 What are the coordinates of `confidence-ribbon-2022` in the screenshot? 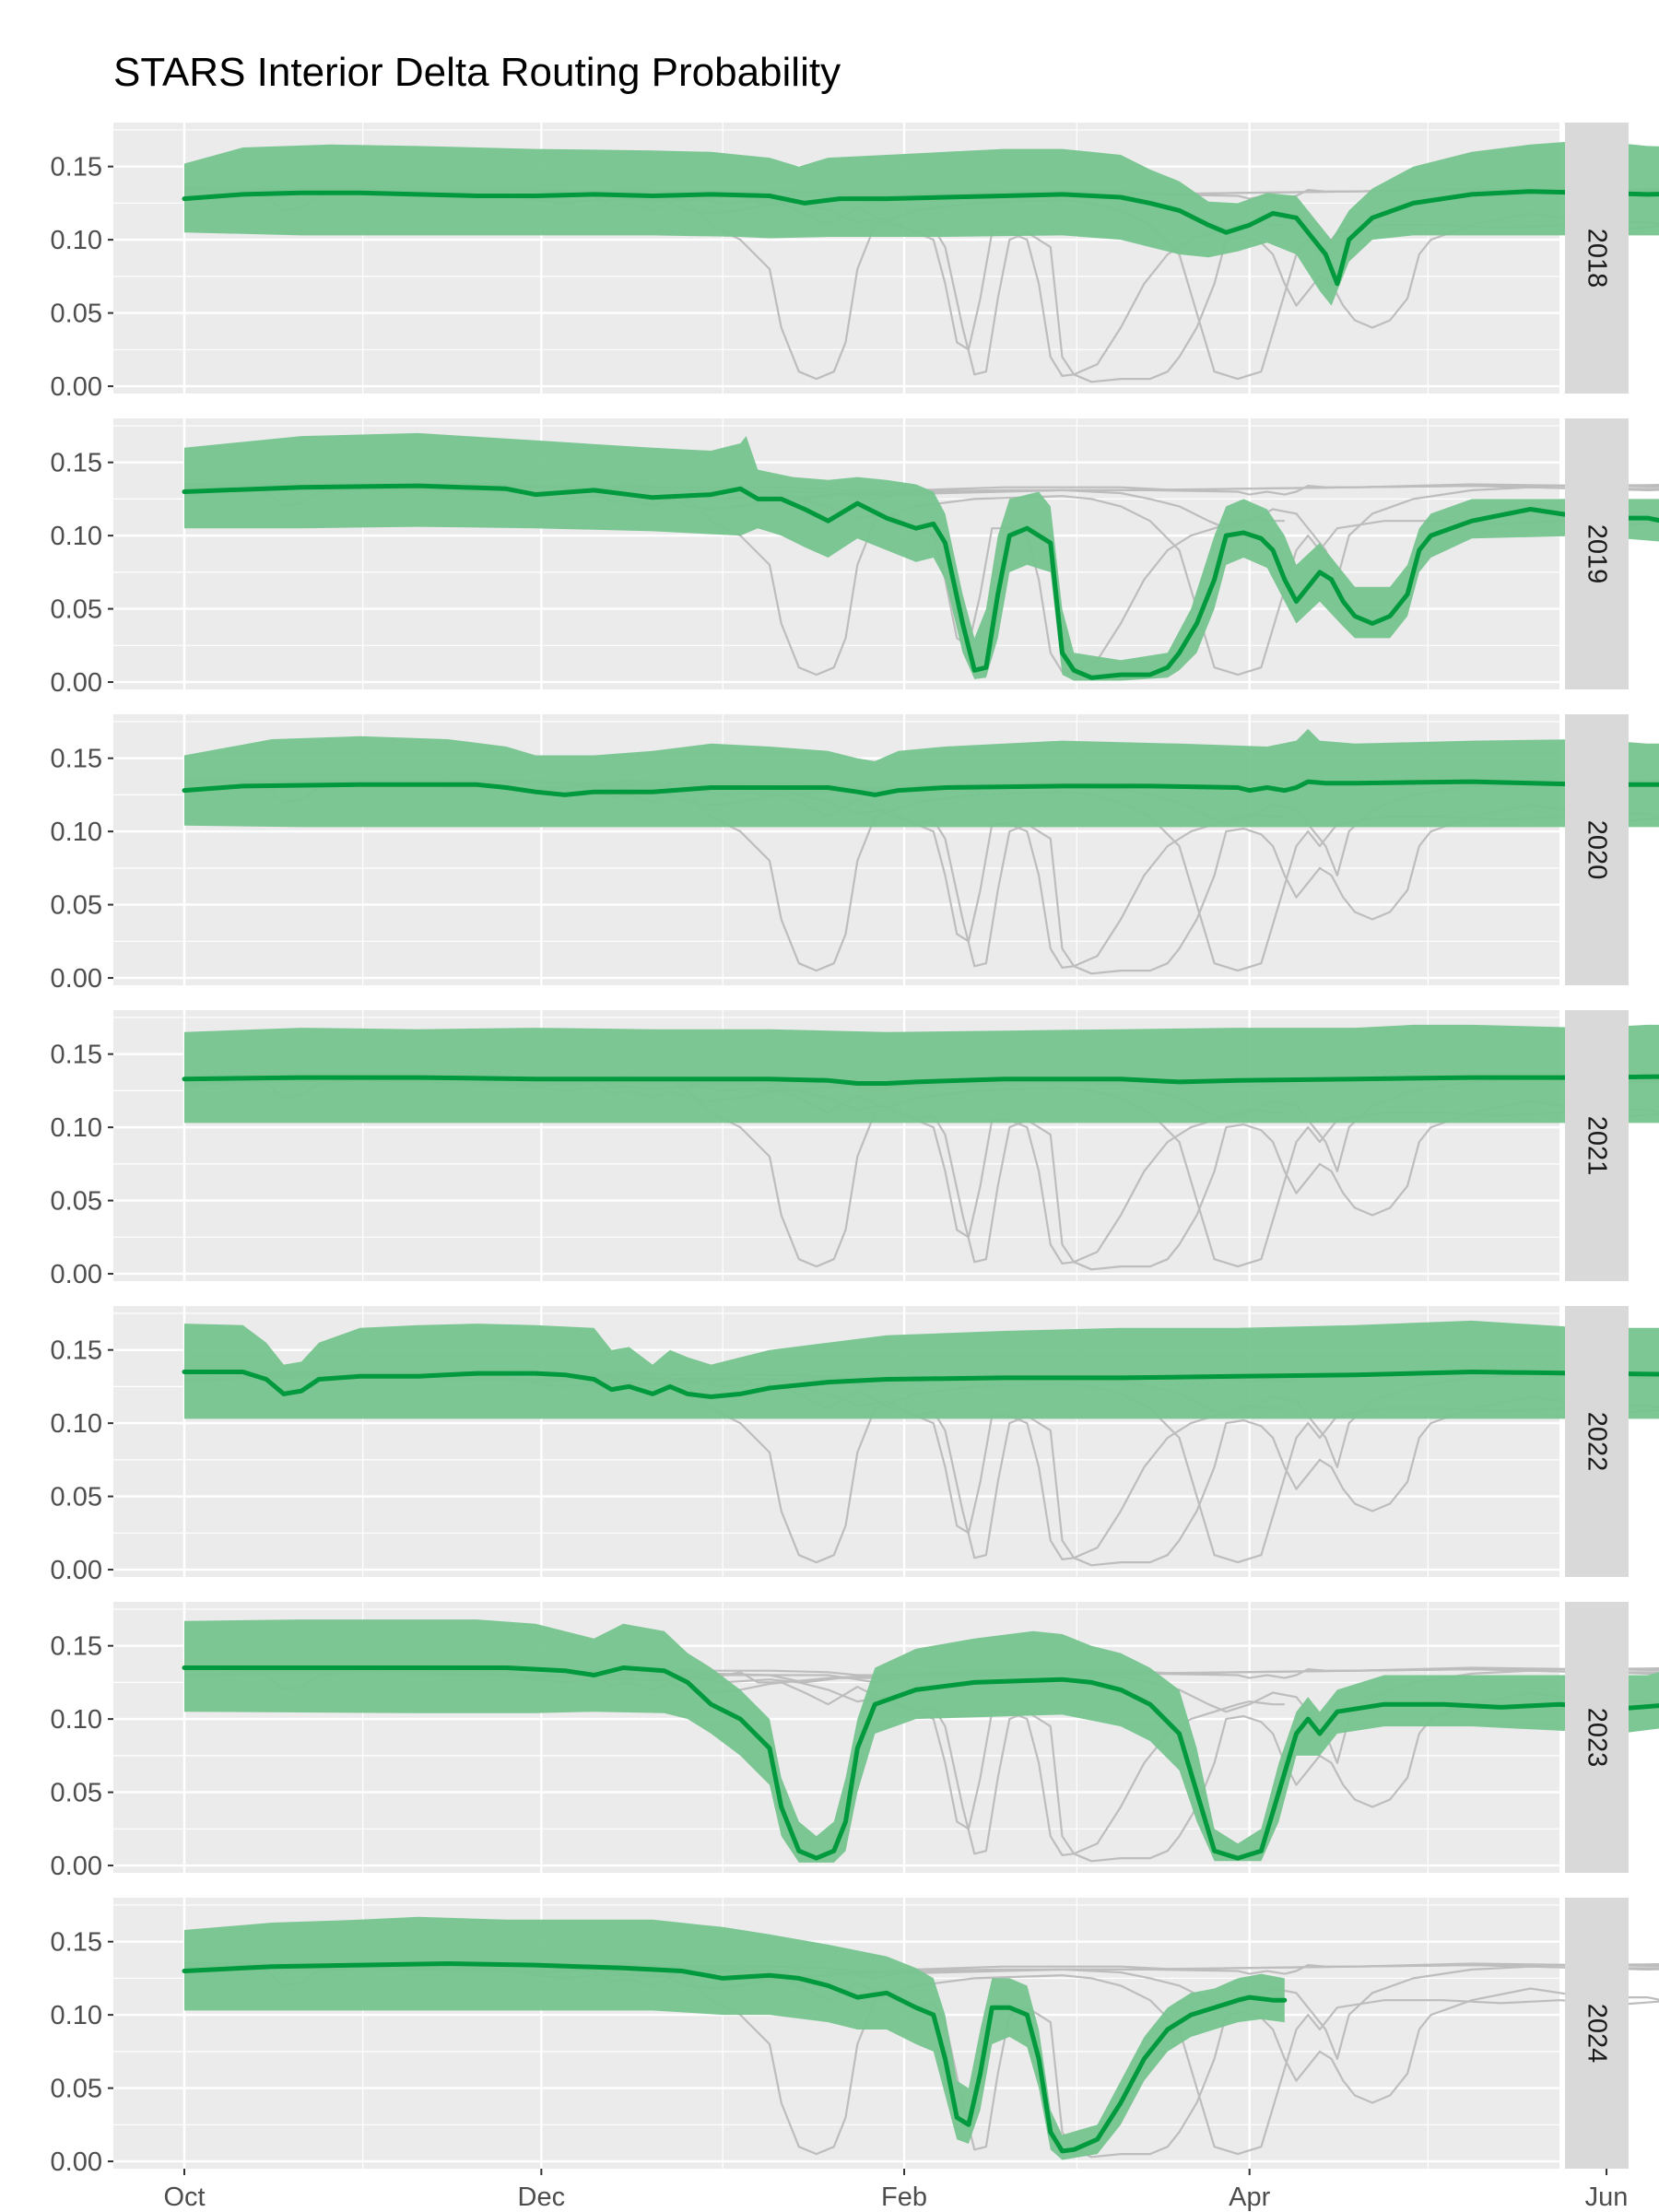 It's located at (921, 1369).